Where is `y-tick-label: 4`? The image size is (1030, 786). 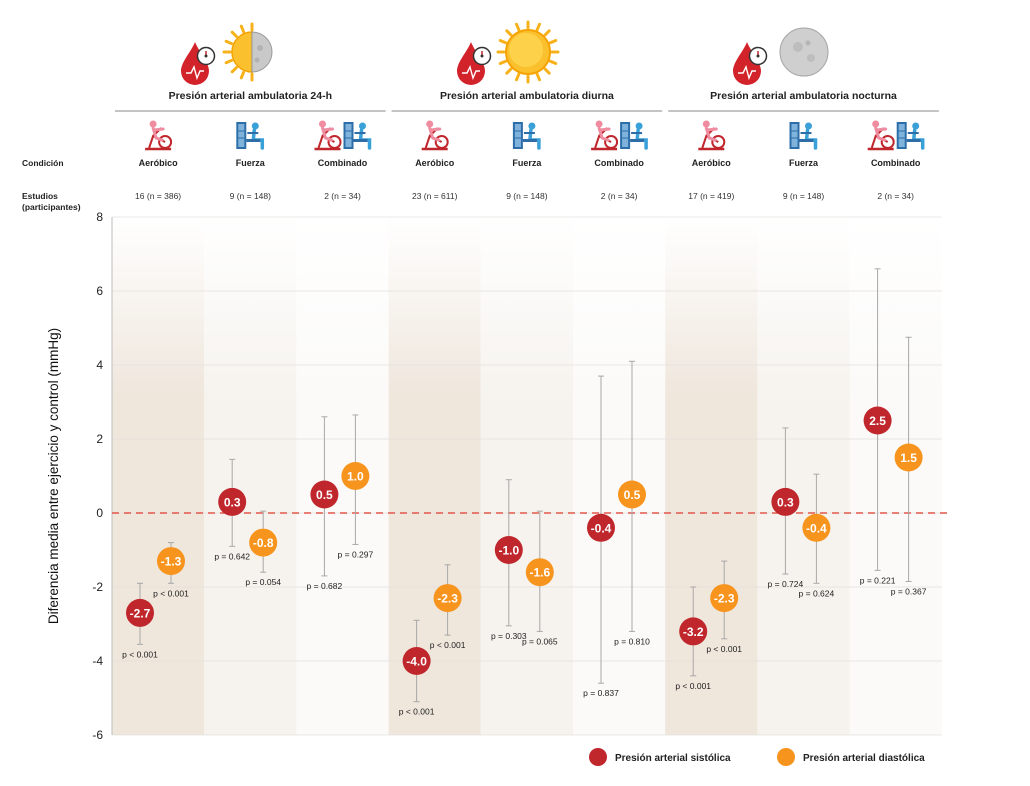 y-tick-label: 4 is located at coordinates (99, 365).